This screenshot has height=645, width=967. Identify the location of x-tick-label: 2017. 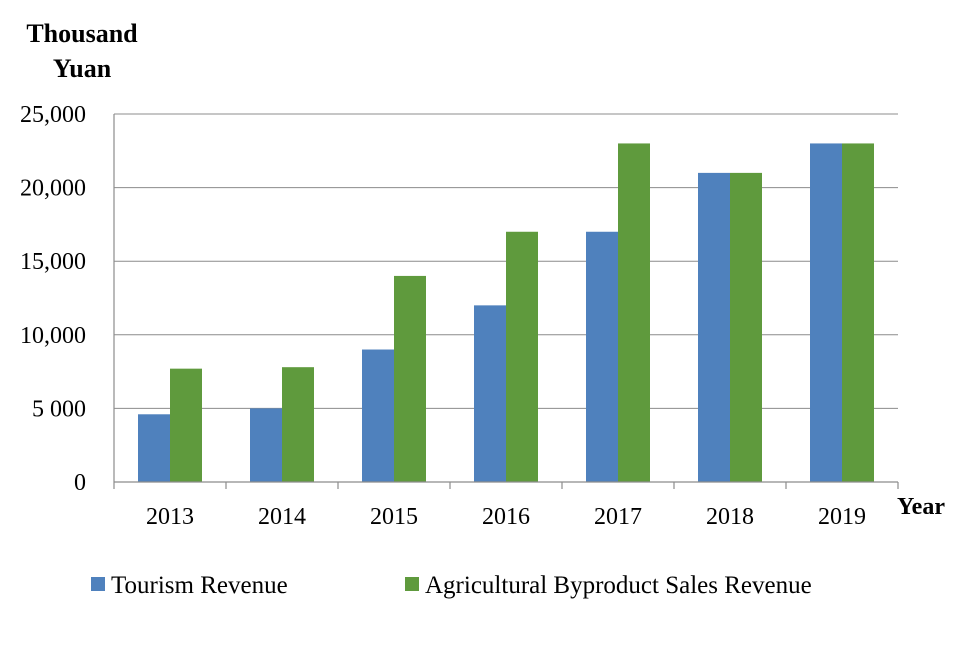
(618, 517).